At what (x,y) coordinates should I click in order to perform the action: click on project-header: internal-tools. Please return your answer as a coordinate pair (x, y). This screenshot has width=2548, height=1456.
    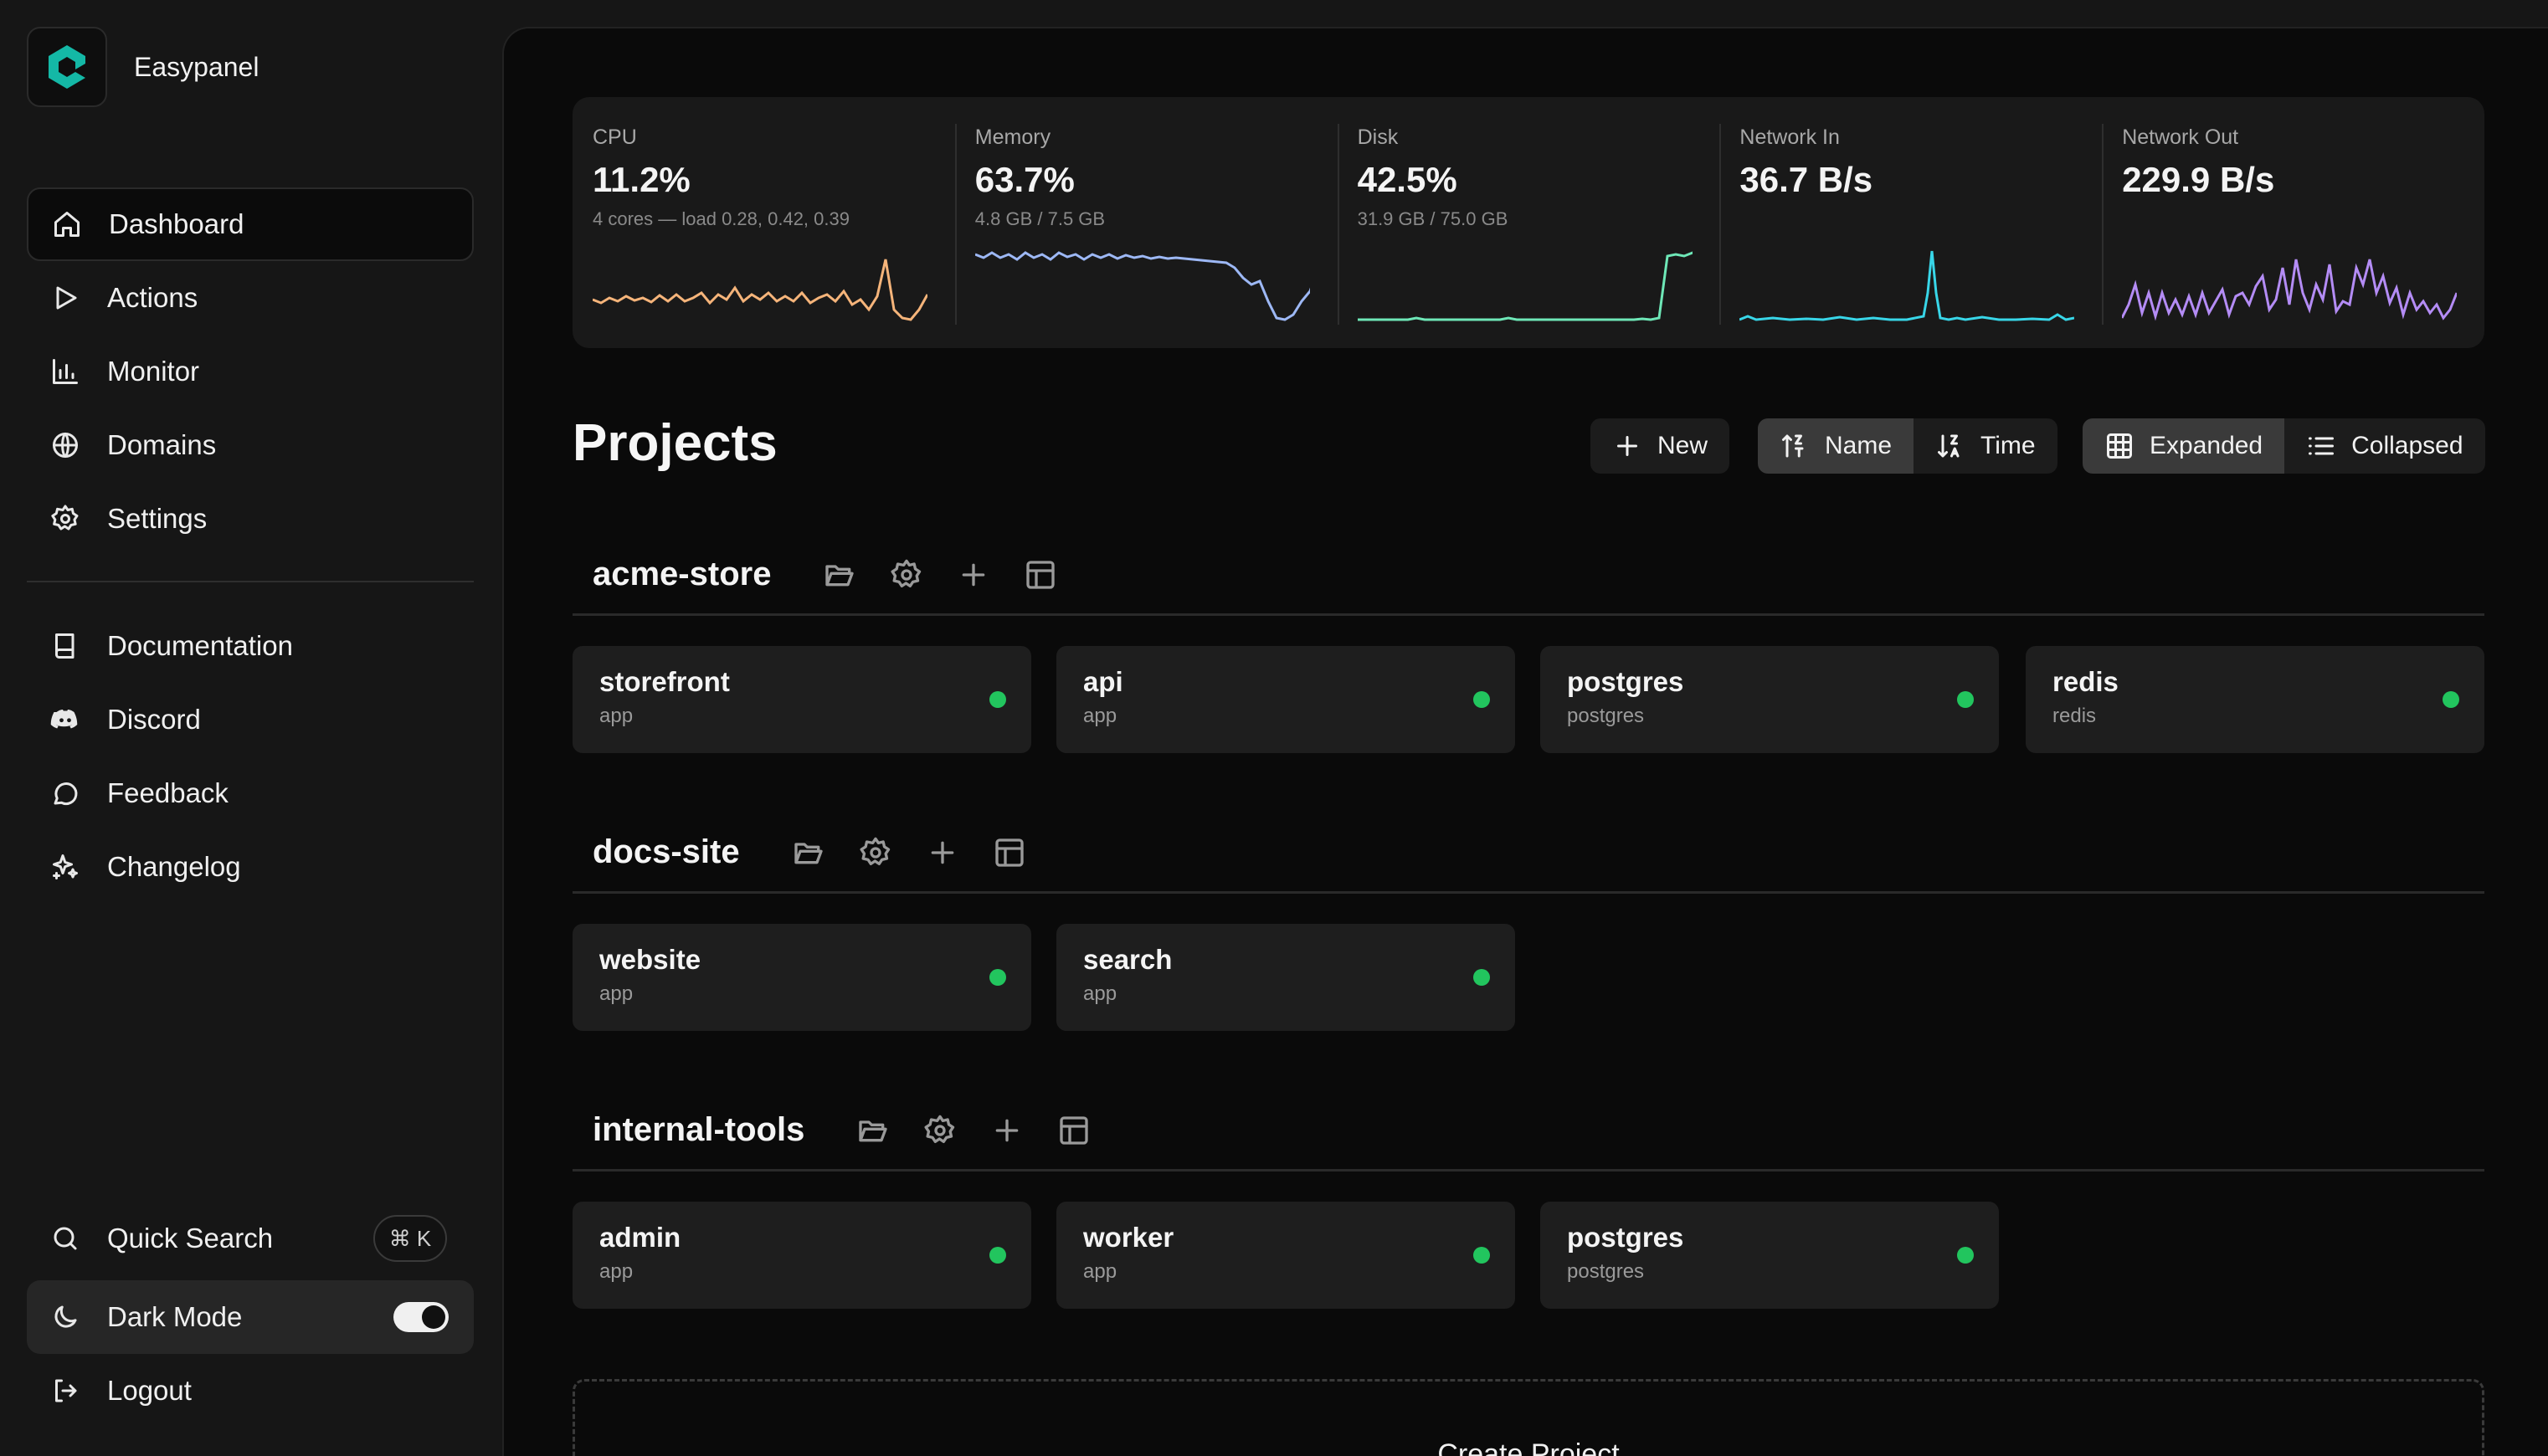
    Looking at the image, I should click on (1528, 1131).